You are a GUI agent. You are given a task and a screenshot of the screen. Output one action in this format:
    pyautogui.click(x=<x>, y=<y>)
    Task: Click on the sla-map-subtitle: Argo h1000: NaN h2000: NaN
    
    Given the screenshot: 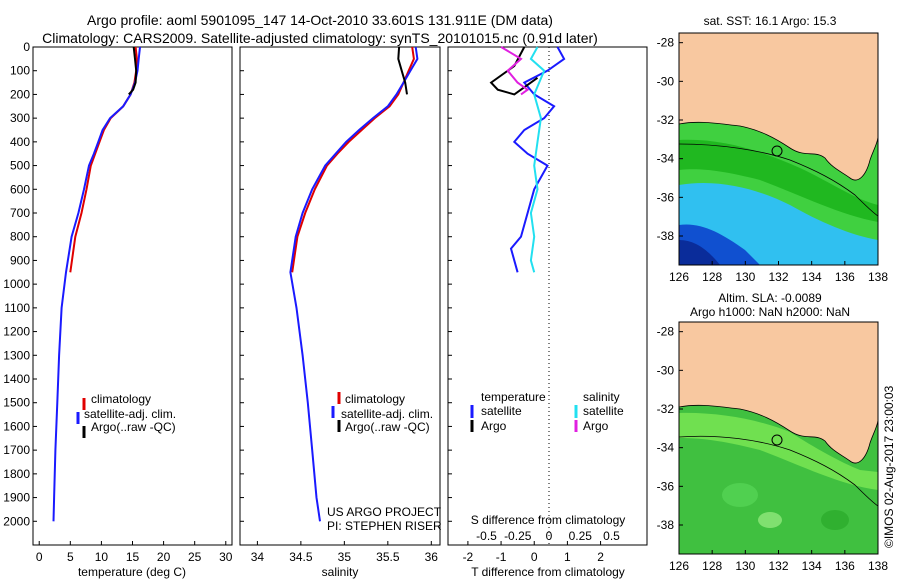 What is the action you would take?
    pyautogui.click(x=770, y=312)
    